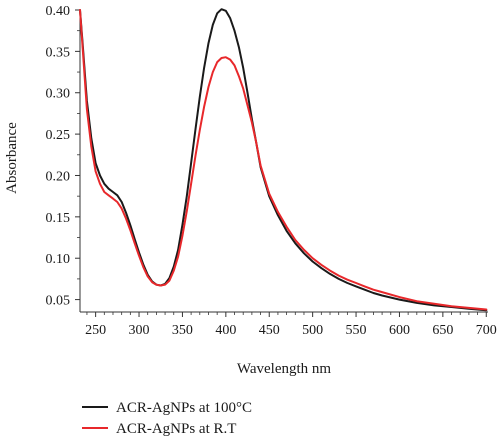 Image resolution: width=500 pixels, height=438 pixels. Describe the element at coordinates (356, 330) in the screenshot. I see `x-tick-label: 550` at that location.